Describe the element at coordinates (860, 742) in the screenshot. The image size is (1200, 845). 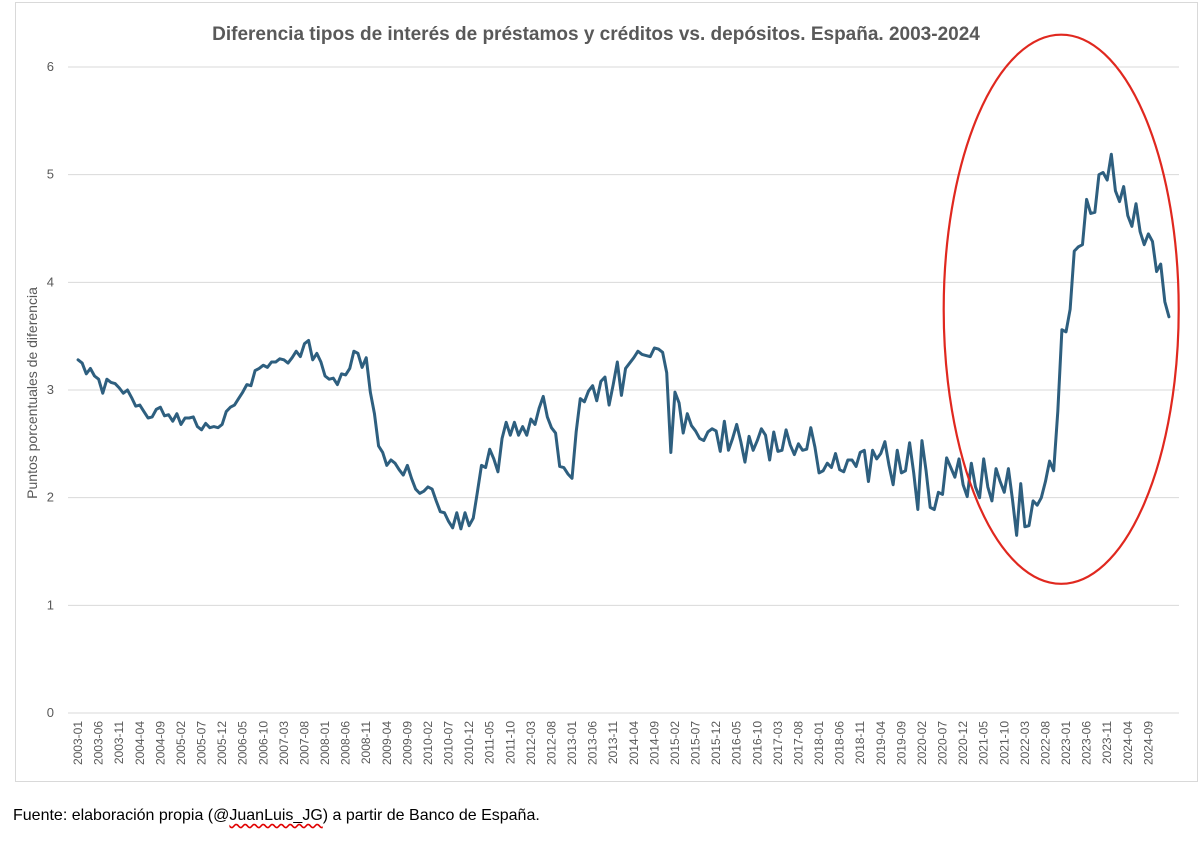
I see `x-tick-label: 2018-11` at that location.